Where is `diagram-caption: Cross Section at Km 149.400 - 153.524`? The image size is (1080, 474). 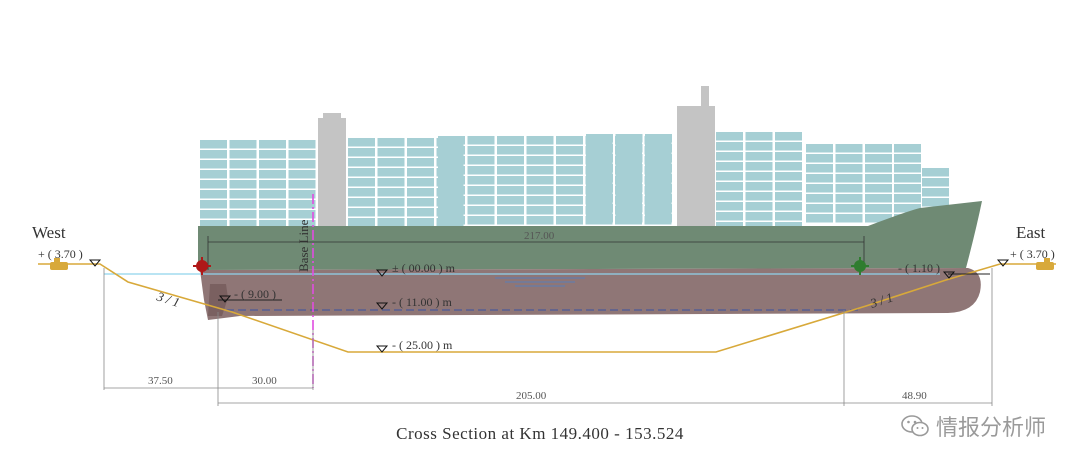 diagram-caption: Cross Section at Km 149.400 - 153.524 is located at coordinates (540, 433).